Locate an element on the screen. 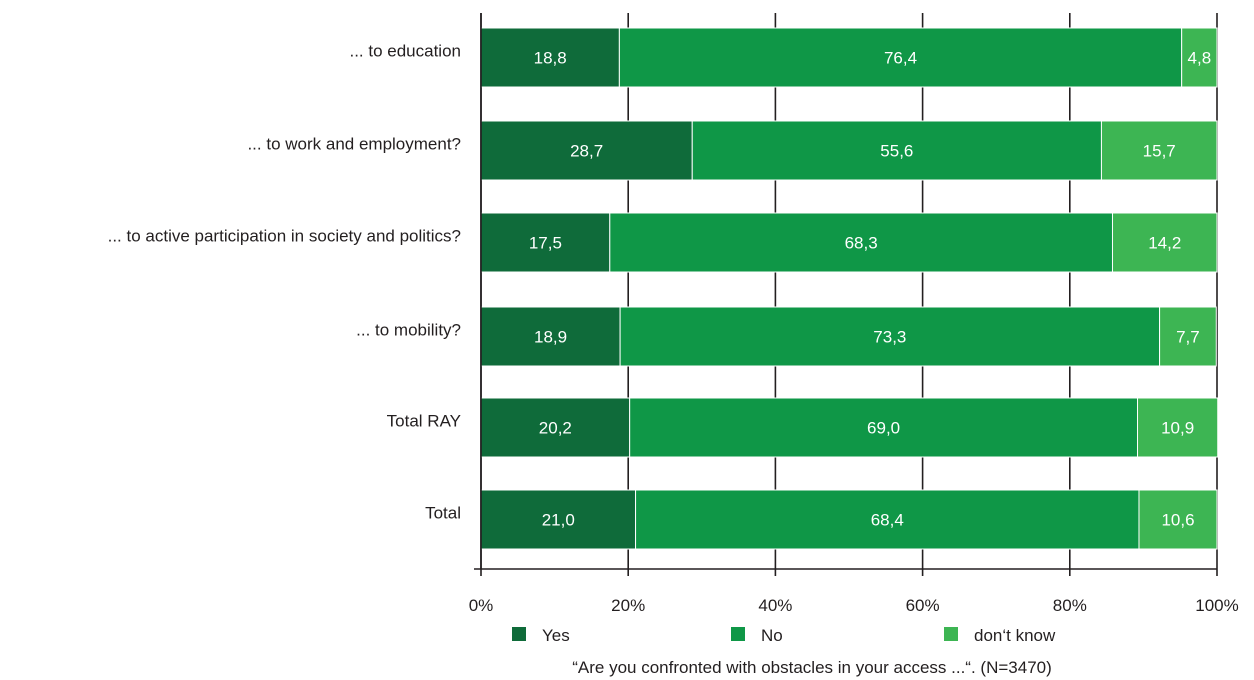 The width and height of the screenshot is (1254, 680). data-label: 10,6 is located at coordinates (1177, 520).